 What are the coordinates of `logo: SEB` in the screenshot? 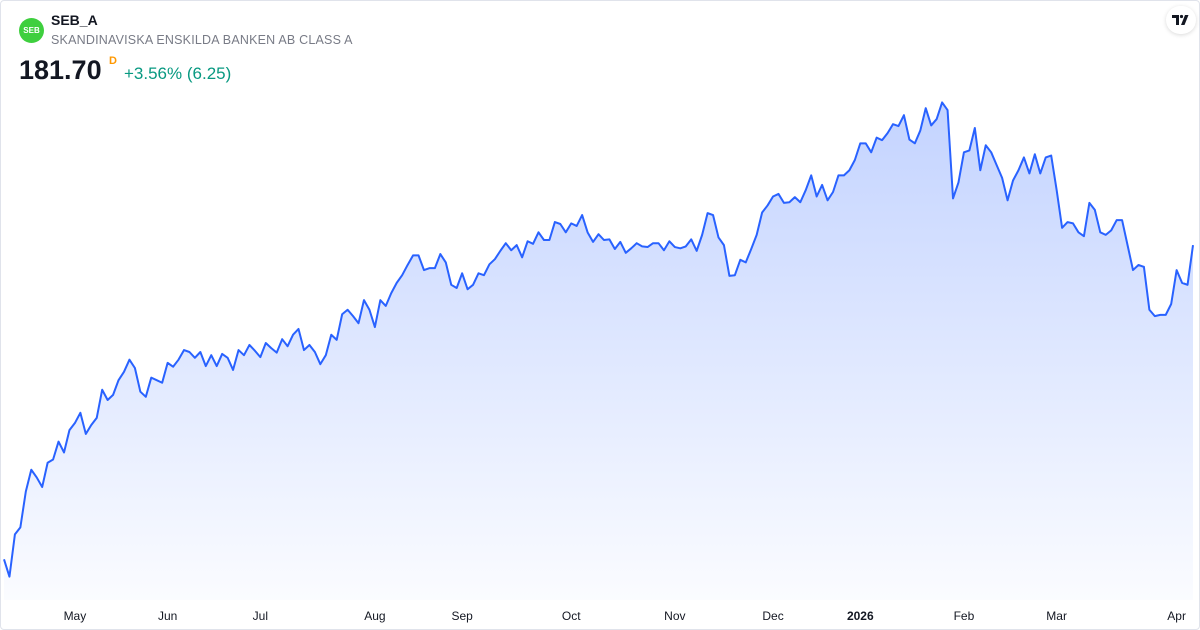 It's located at (31, 30).